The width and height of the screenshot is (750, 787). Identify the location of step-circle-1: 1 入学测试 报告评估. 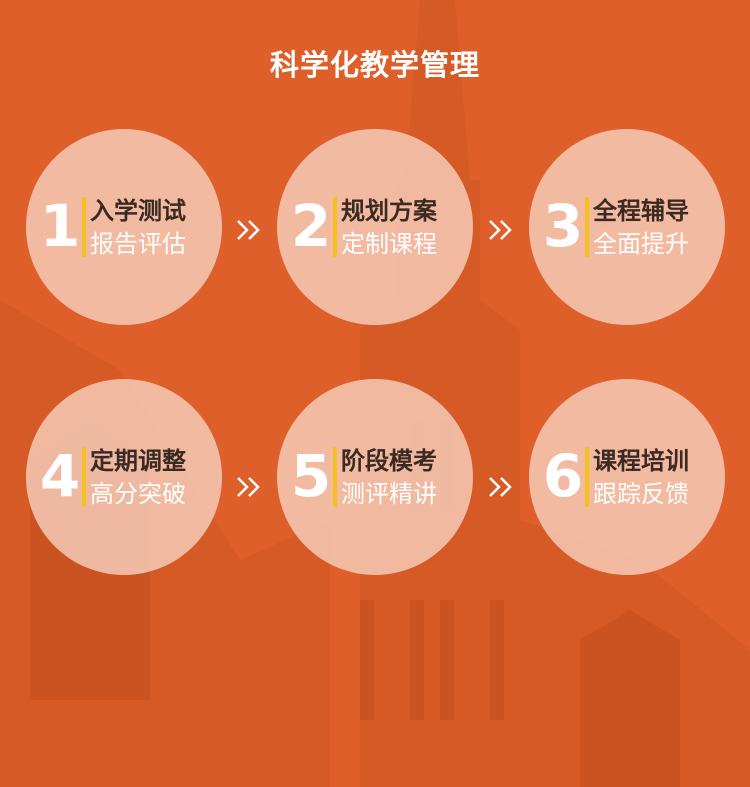
(124, 227).